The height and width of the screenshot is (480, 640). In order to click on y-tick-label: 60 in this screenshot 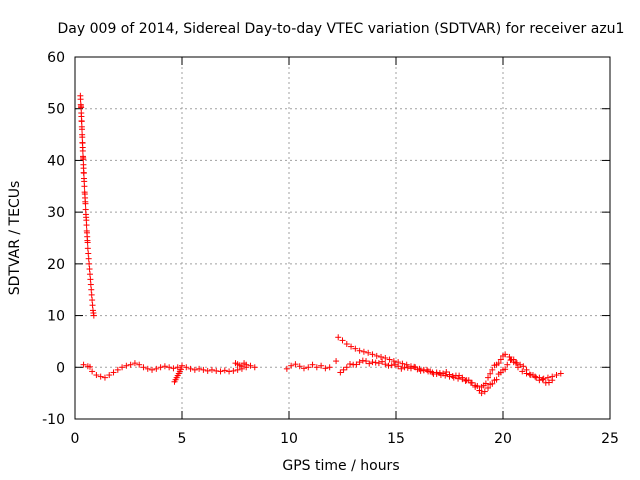, I will do `click(56, 58)`.